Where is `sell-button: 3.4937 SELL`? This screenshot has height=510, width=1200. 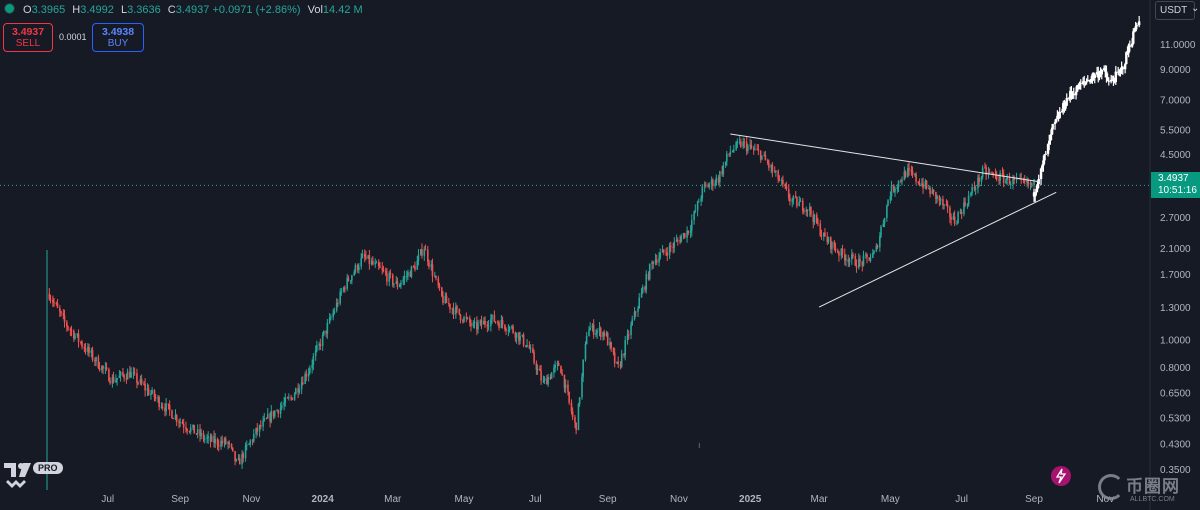
sell-button: 3.4937 SELL is located at coordinates (28, 37).